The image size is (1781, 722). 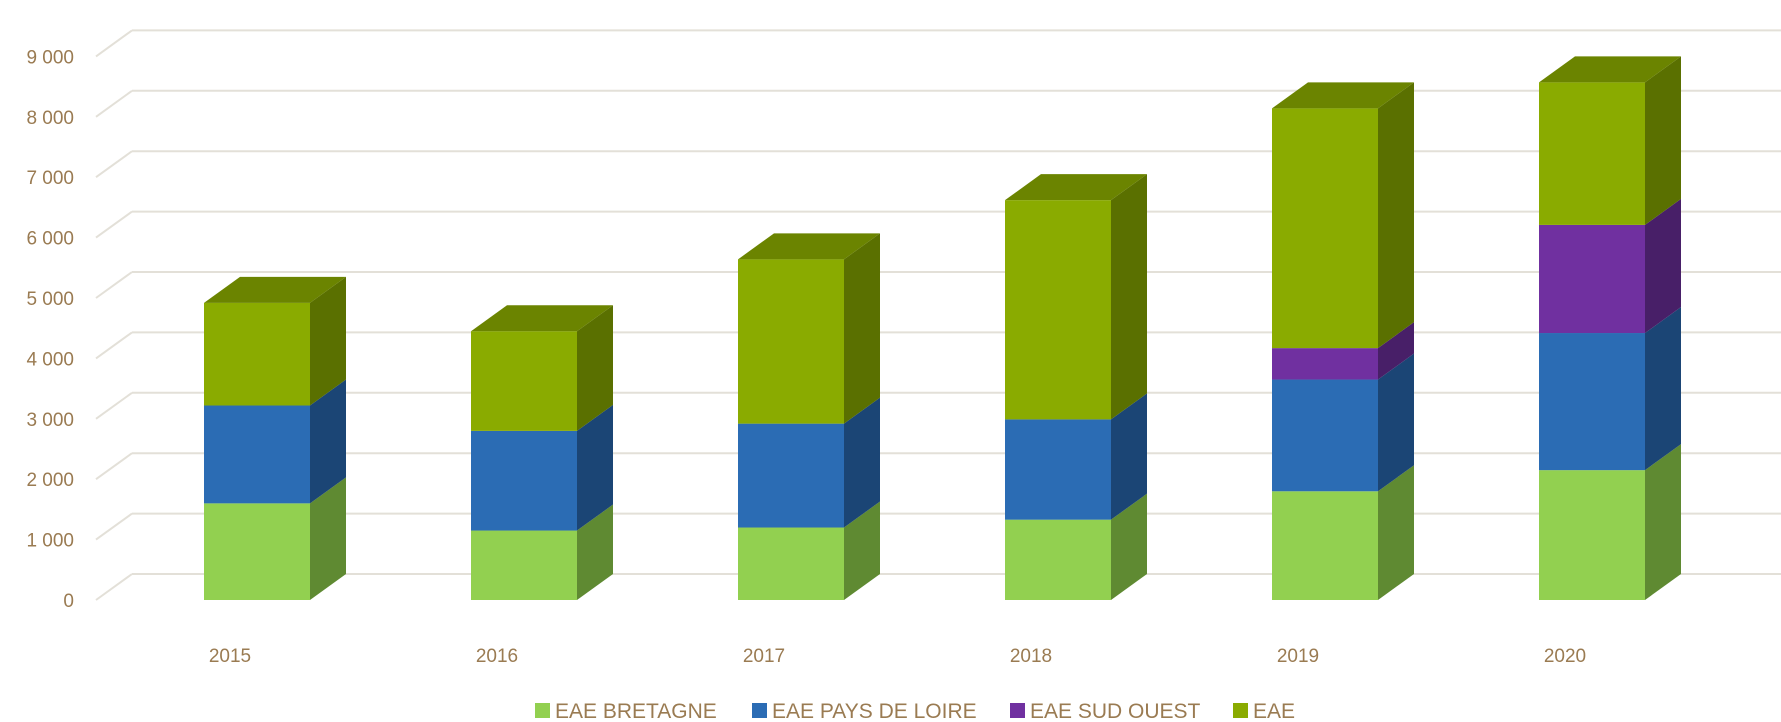 What do you see at coordinates (50, 57) in the screenshot?
I see `y-tick-label: 9 000` at bounding box center [50, 57].